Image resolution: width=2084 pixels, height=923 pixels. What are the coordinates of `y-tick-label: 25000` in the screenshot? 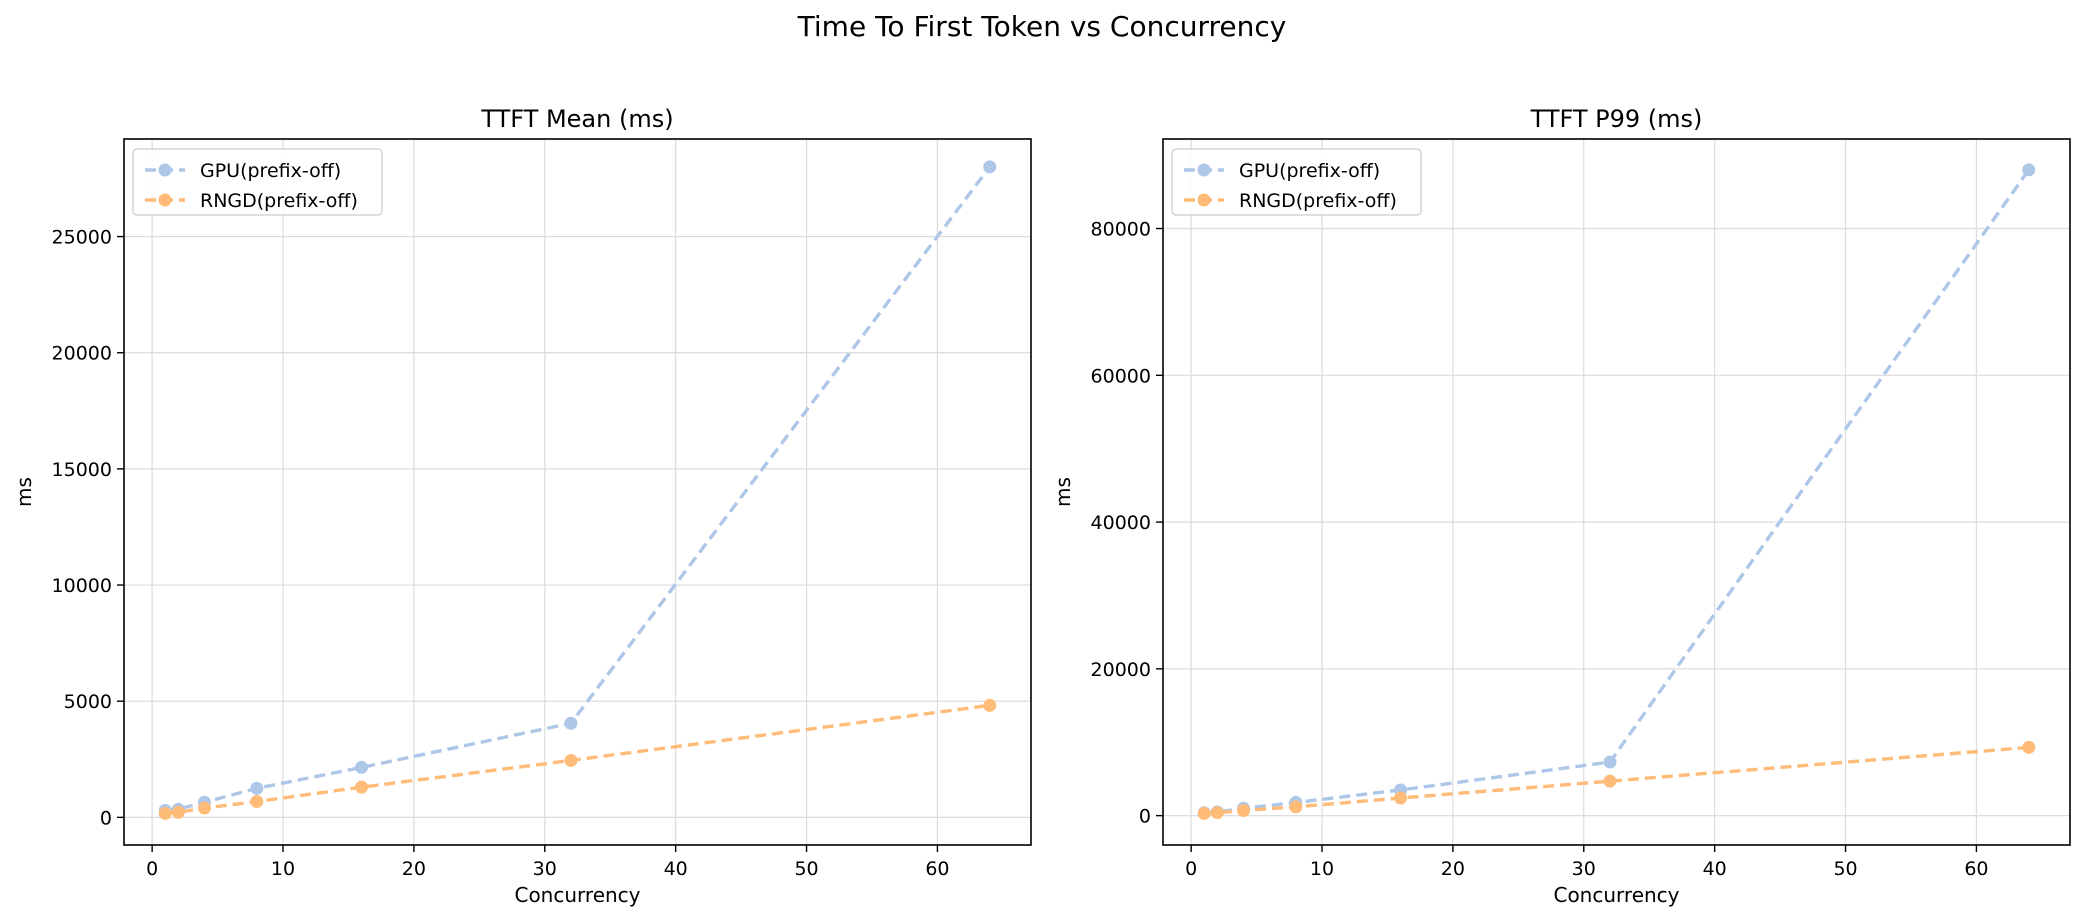 It's located at (82, 238).